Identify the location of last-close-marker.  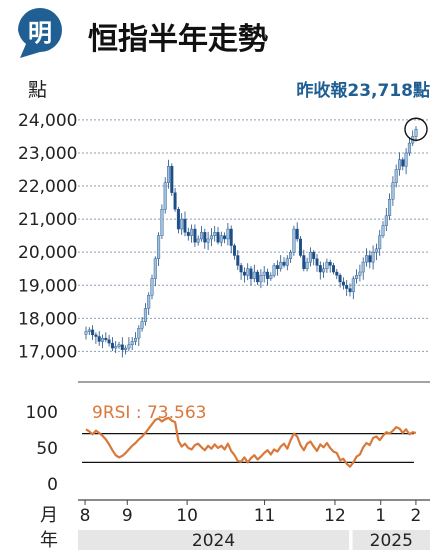
(416, 129).